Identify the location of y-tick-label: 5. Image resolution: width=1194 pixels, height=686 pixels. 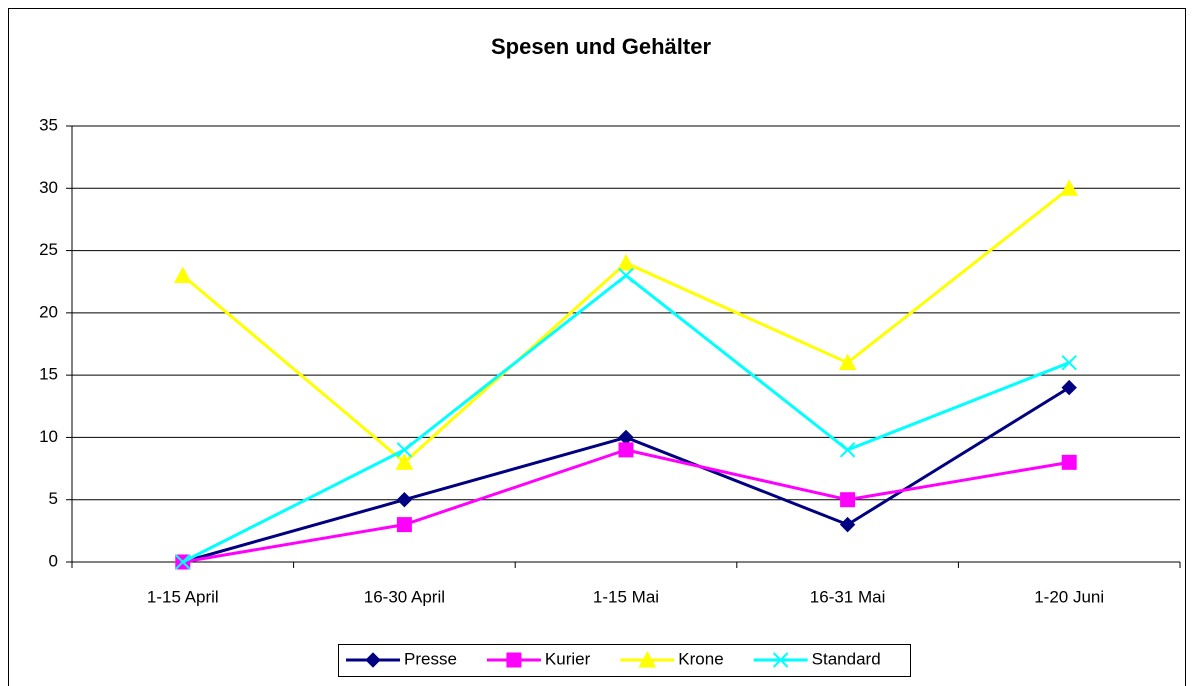
(53, 498).